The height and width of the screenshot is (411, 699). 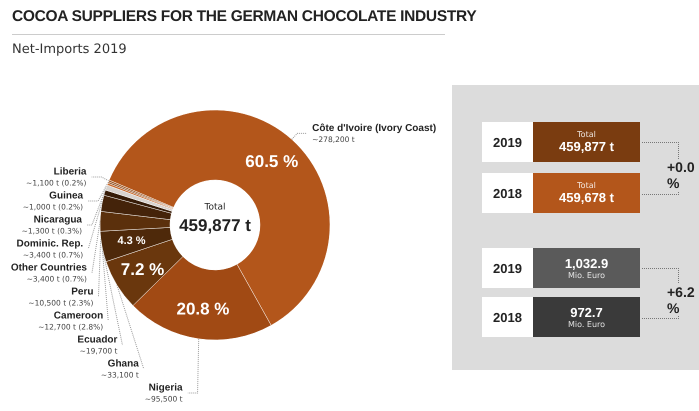 I want to click on text: 4.3 %, so click(x=131, y=241).